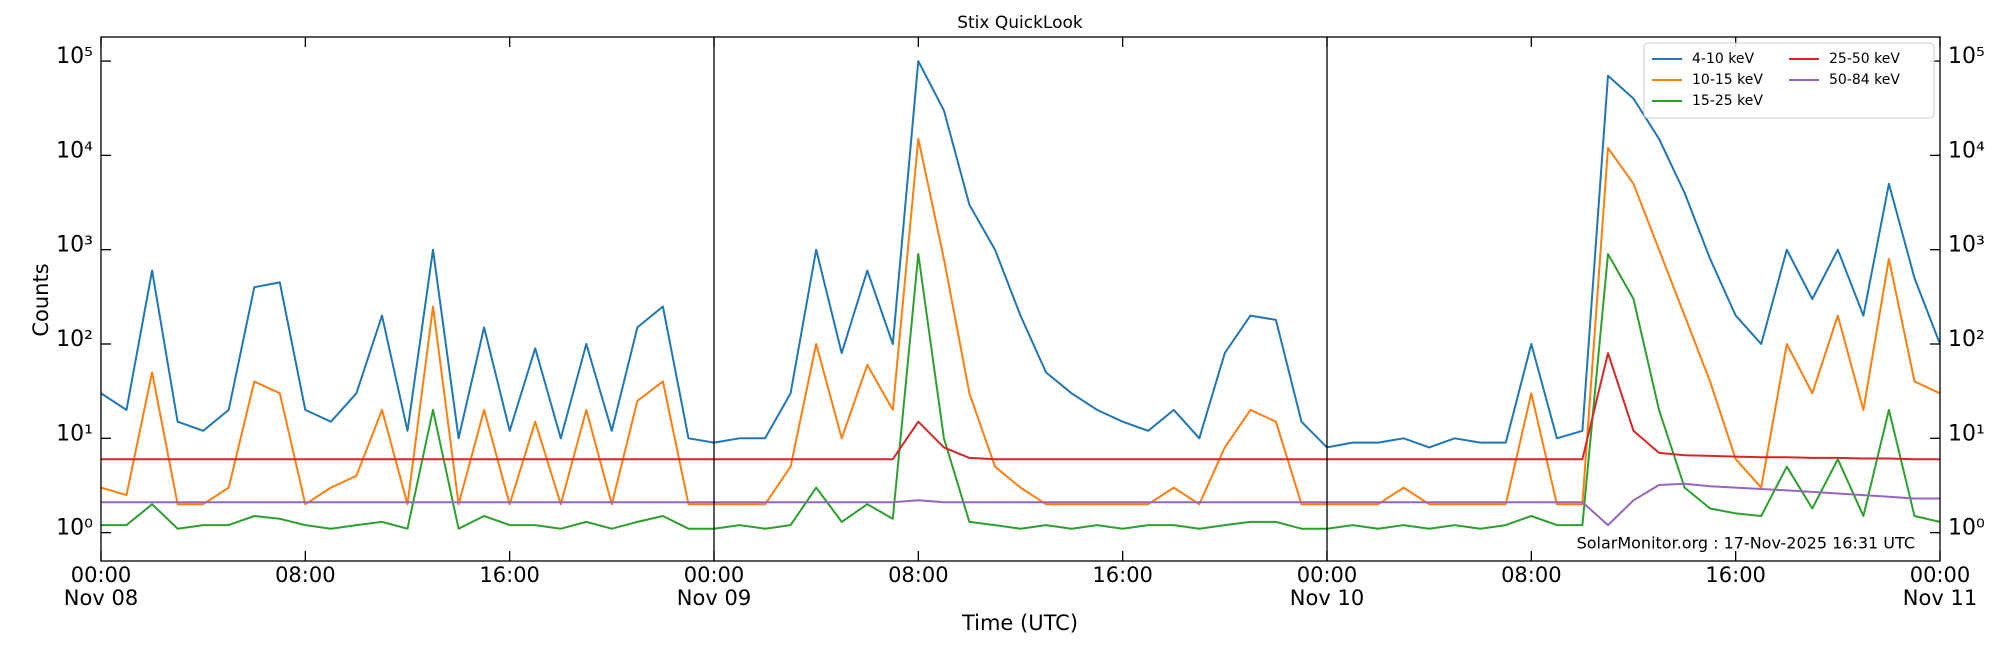 Image resolution: width=2000 pixels, height=650 pixels. I want to click on legend-label: 15-25 keV, so click(1727, 101).